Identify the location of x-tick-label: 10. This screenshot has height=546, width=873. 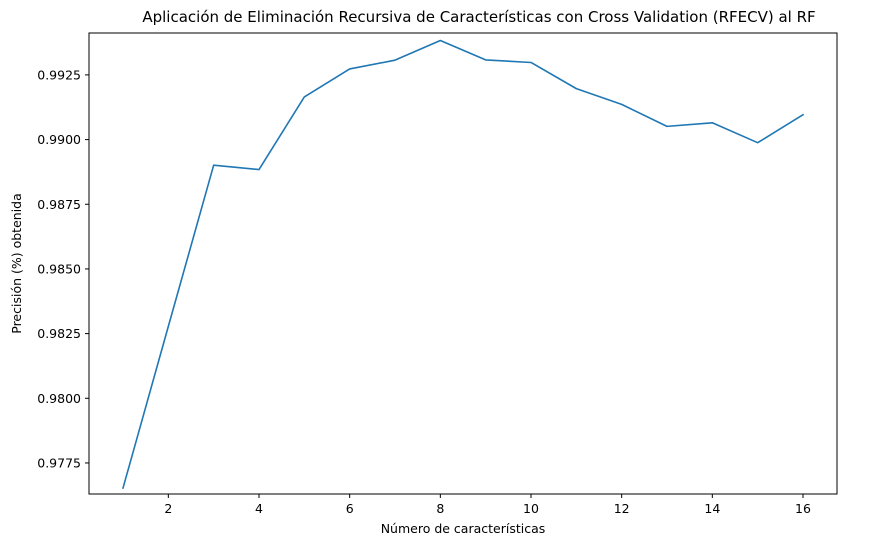
(531, 508).